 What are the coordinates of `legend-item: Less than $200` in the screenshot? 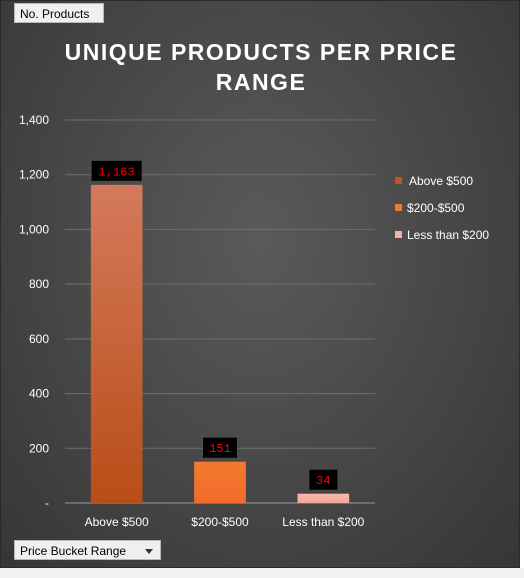 It's located at (442, 234).